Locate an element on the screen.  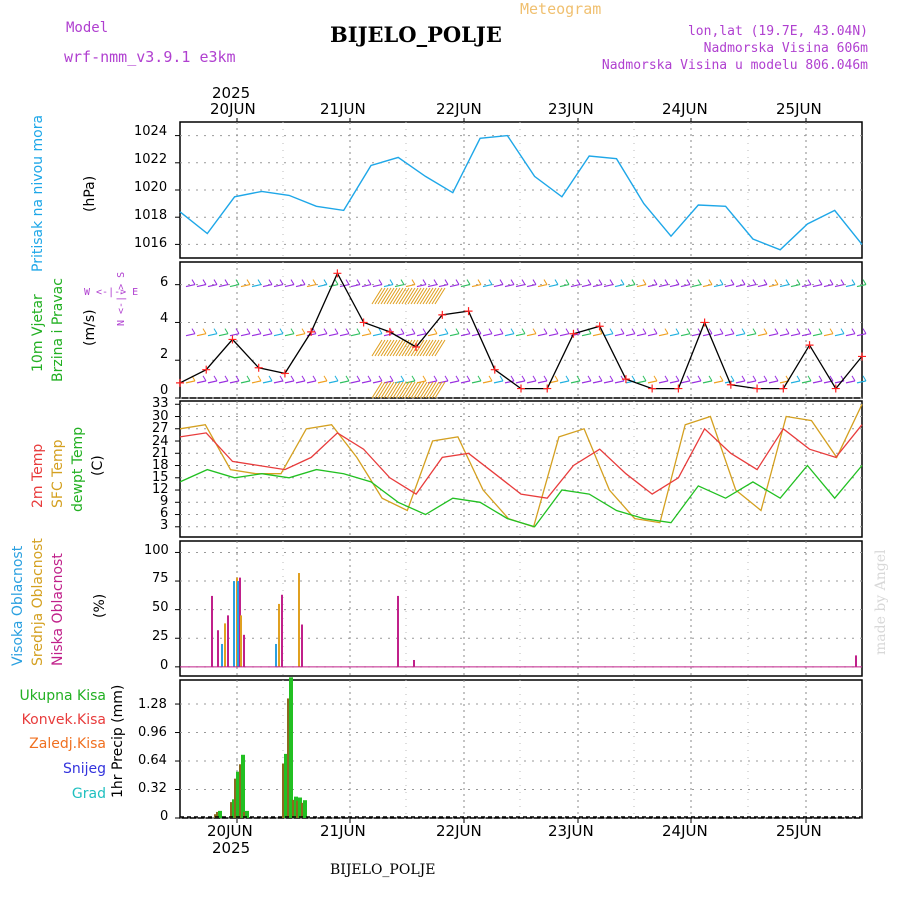
day-label-bottom: 20JUN is located at coordinates (230, 831).